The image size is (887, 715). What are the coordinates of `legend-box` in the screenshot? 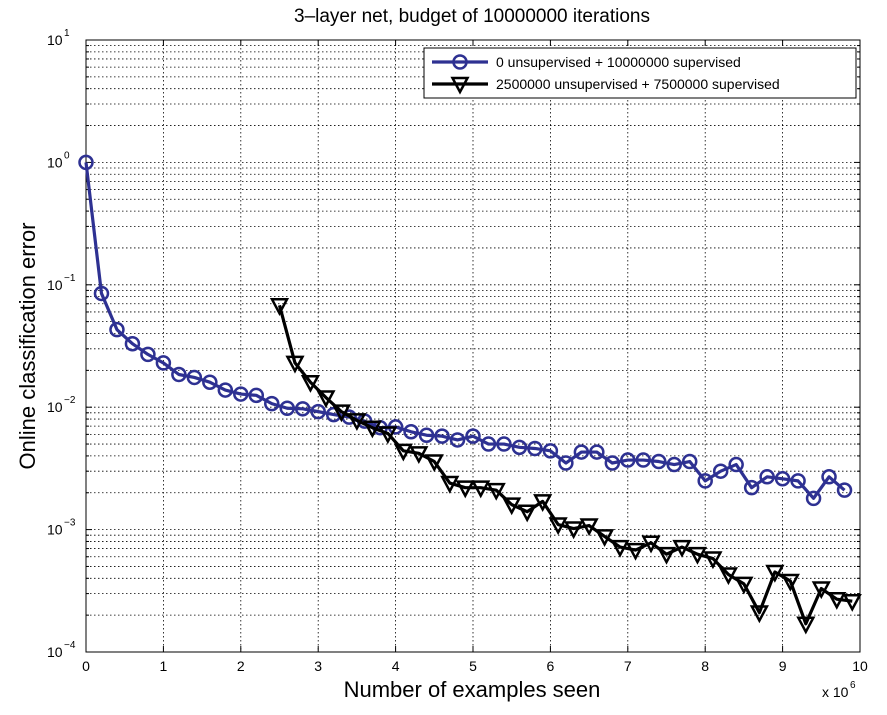 It's located at (640, 73).